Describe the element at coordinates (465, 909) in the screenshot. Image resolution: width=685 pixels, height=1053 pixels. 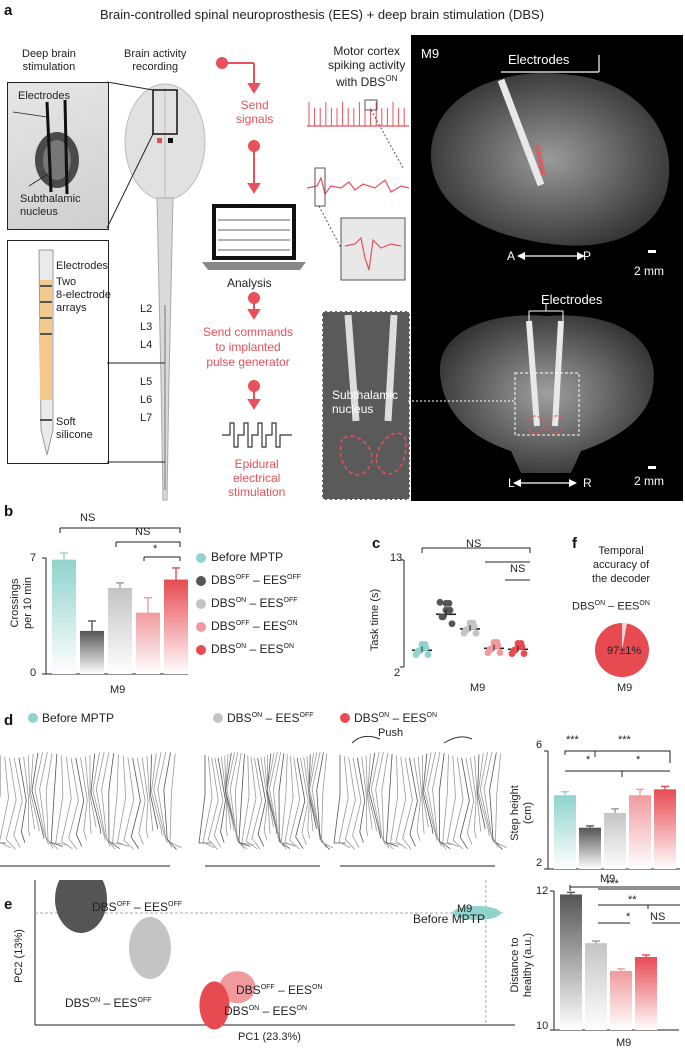
I see `chart-e-monkey: M9` at that location.